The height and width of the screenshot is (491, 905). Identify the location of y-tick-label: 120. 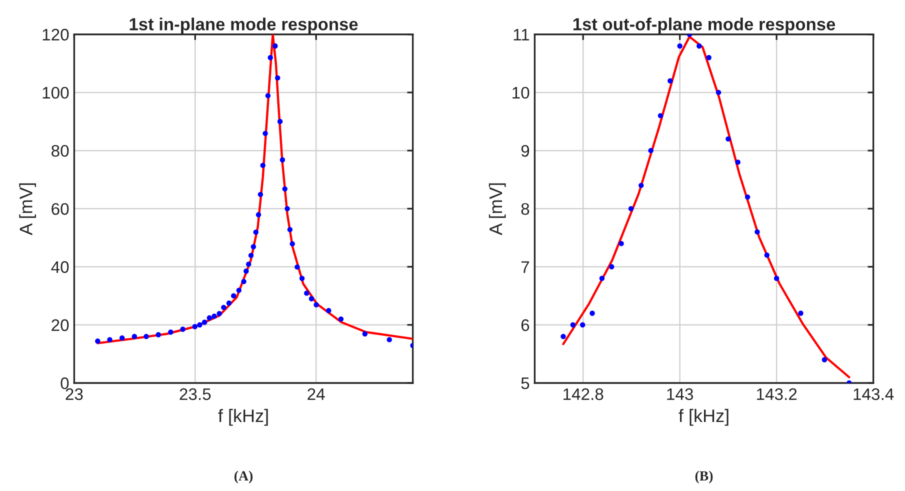
(55, 34).